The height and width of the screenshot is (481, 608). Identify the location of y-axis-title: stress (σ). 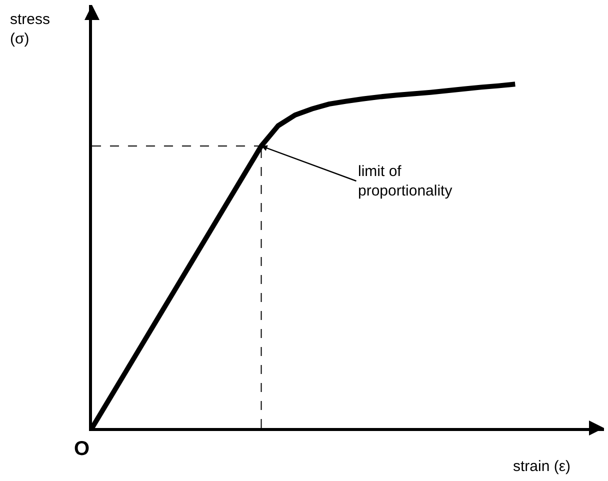
(30, 29).